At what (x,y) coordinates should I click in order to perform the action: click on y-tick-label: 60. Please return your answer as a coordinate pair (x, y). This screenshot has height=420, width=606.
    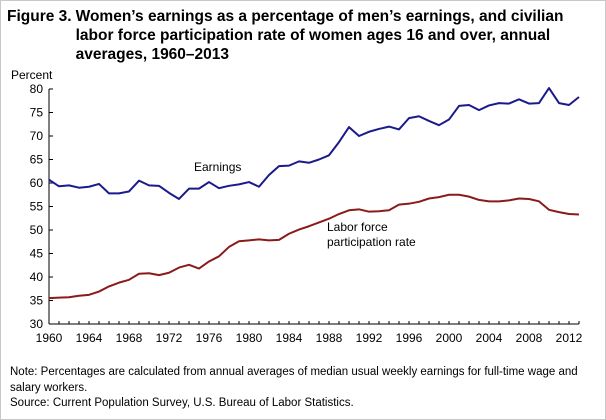
    Looking at the image, I should click on (37, 183).